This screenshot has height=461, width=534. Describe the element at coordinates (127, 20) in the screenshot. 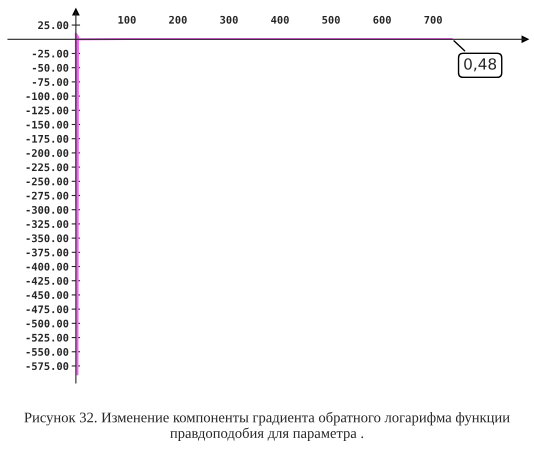

I see `x-tick-label: 100` at that location.